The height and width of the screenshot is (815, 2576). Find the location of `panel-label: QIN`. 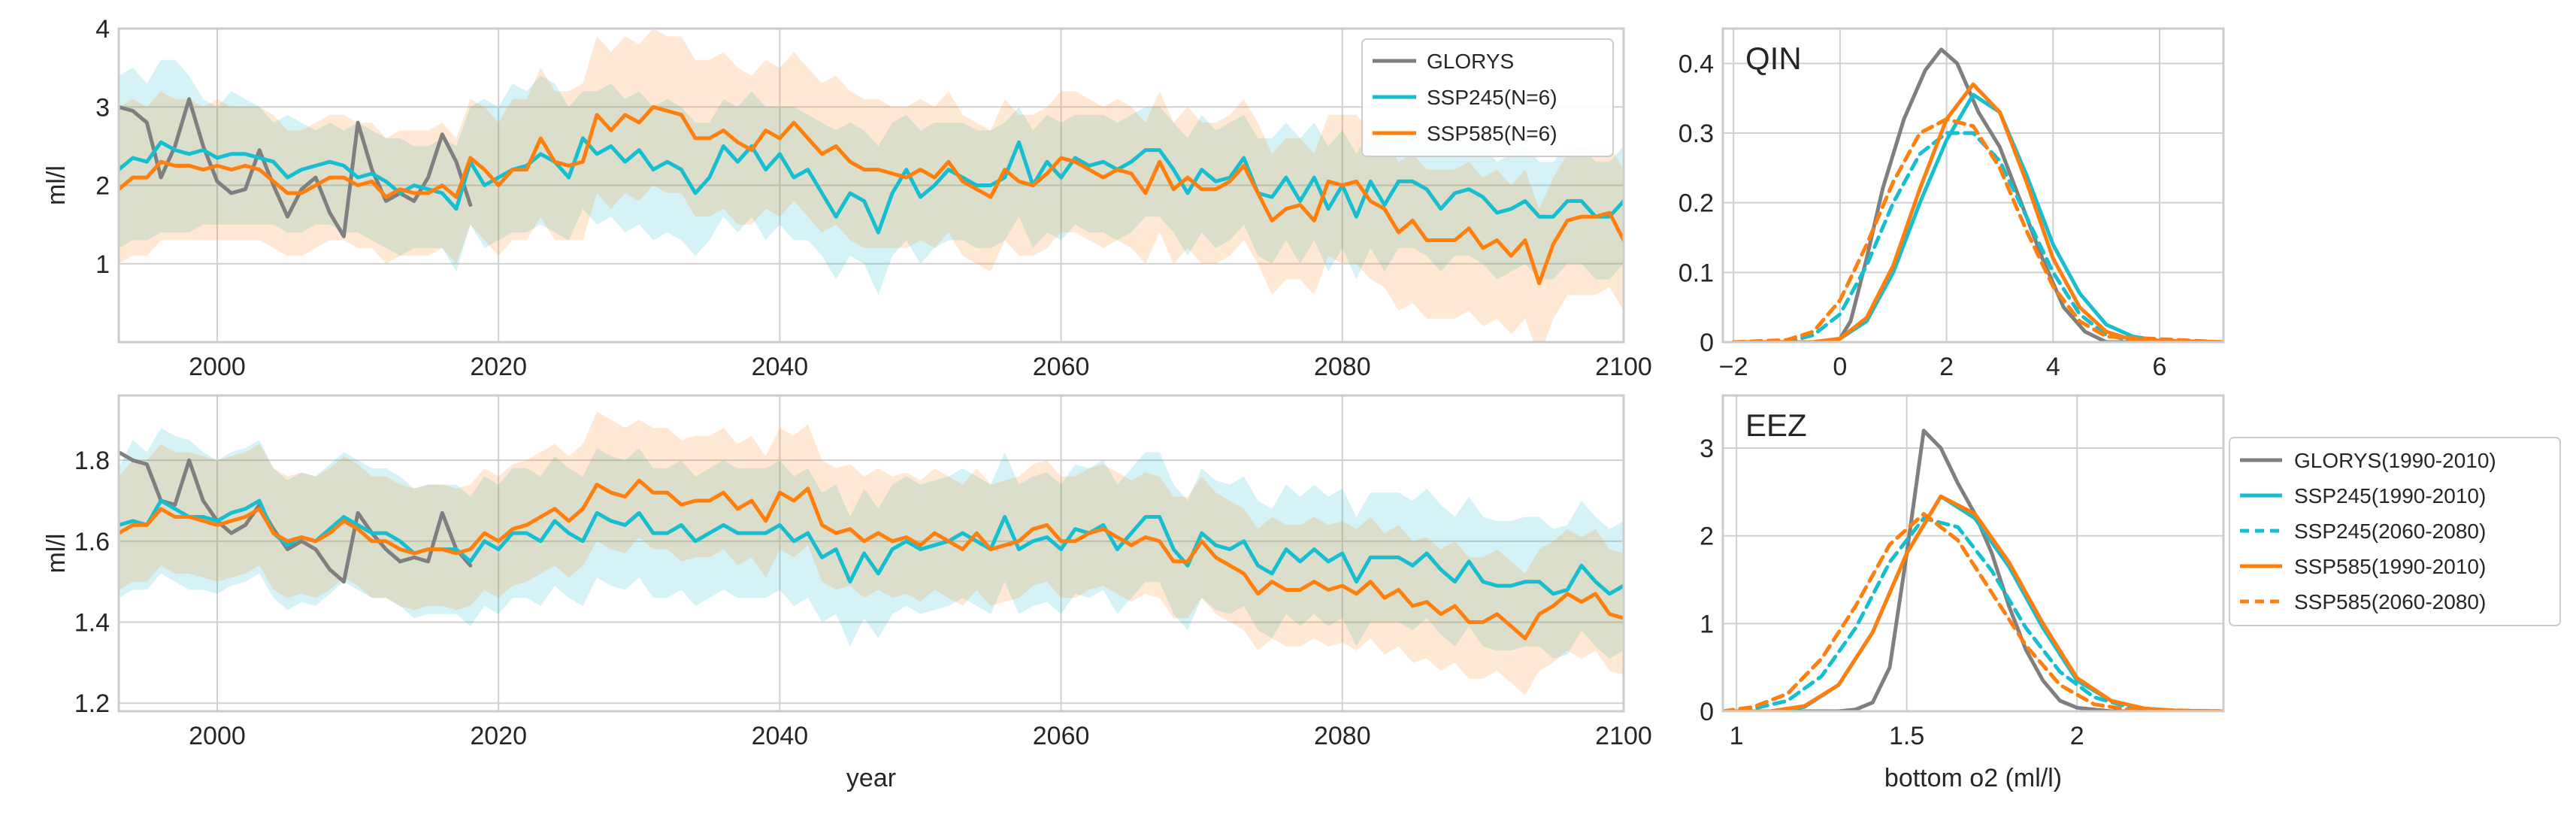

panel-label: QIN is located at coordinates (1773, 58).